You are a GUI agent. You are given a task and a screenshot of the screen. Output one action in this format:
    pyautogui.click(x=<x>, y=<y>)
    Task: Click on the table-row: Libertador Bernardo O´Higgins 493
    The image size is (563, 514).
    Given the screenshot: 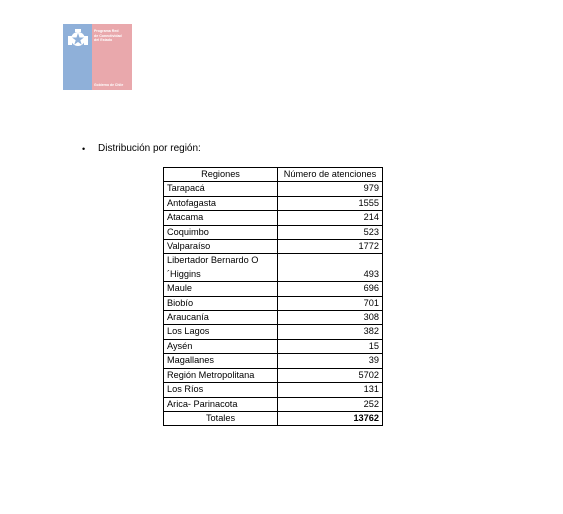 What is the action you would take?
    pyautogui.click(x=273, y=268)
    